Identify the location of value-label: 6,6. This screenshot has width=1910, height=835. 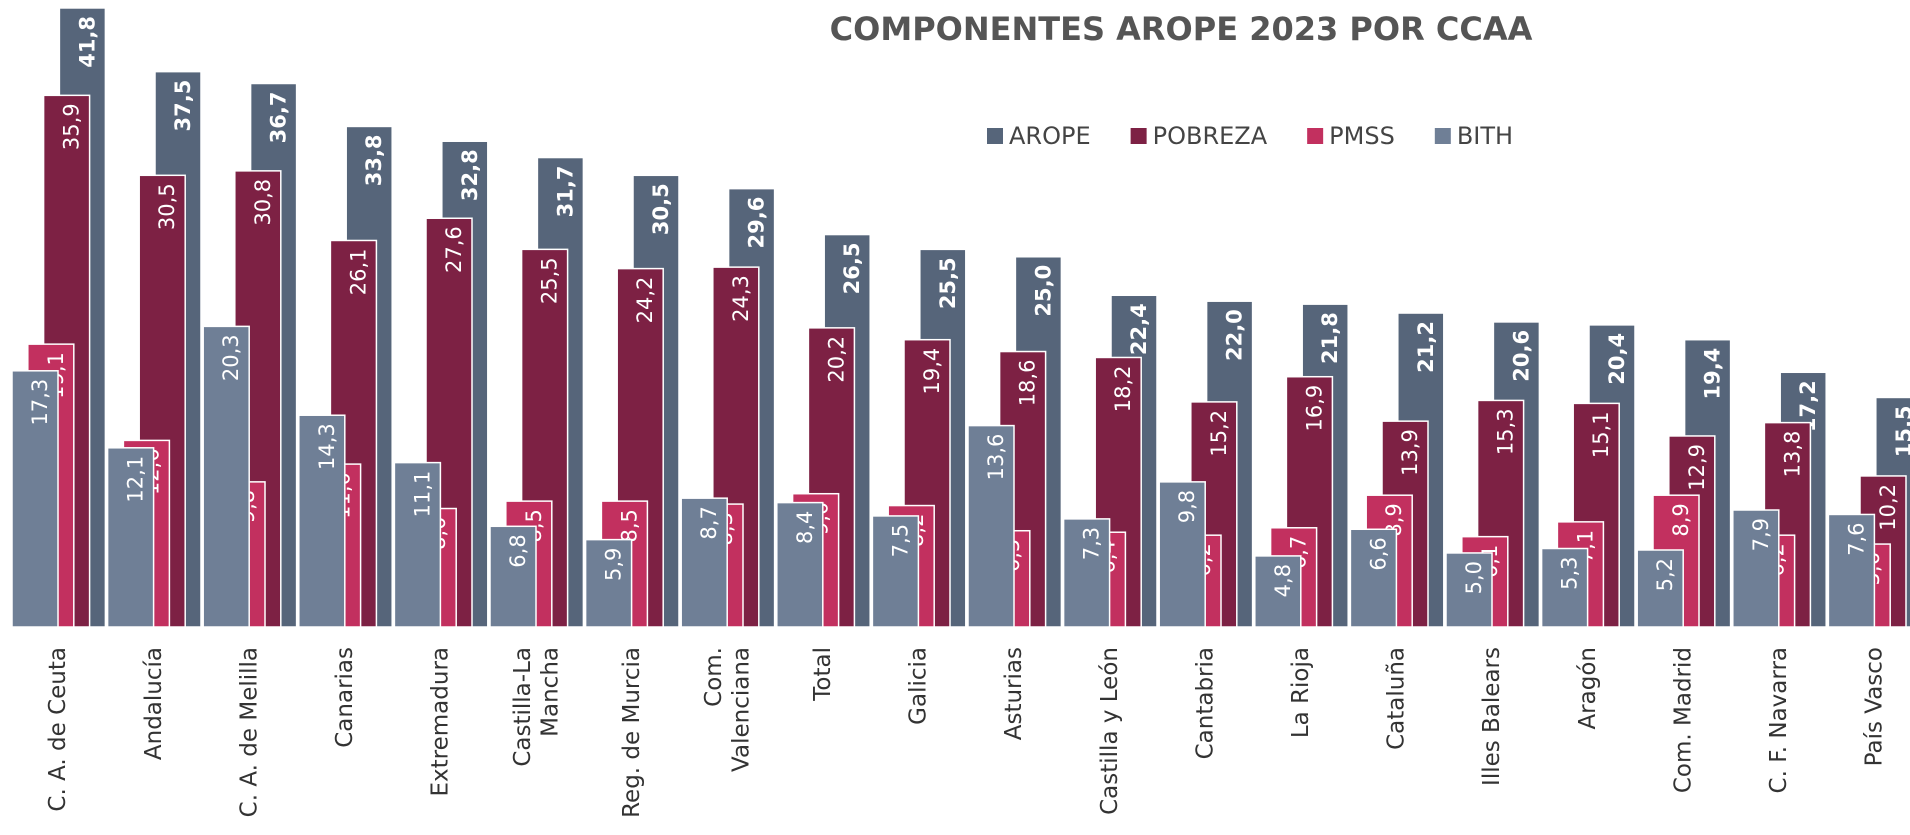
(1378, 553).